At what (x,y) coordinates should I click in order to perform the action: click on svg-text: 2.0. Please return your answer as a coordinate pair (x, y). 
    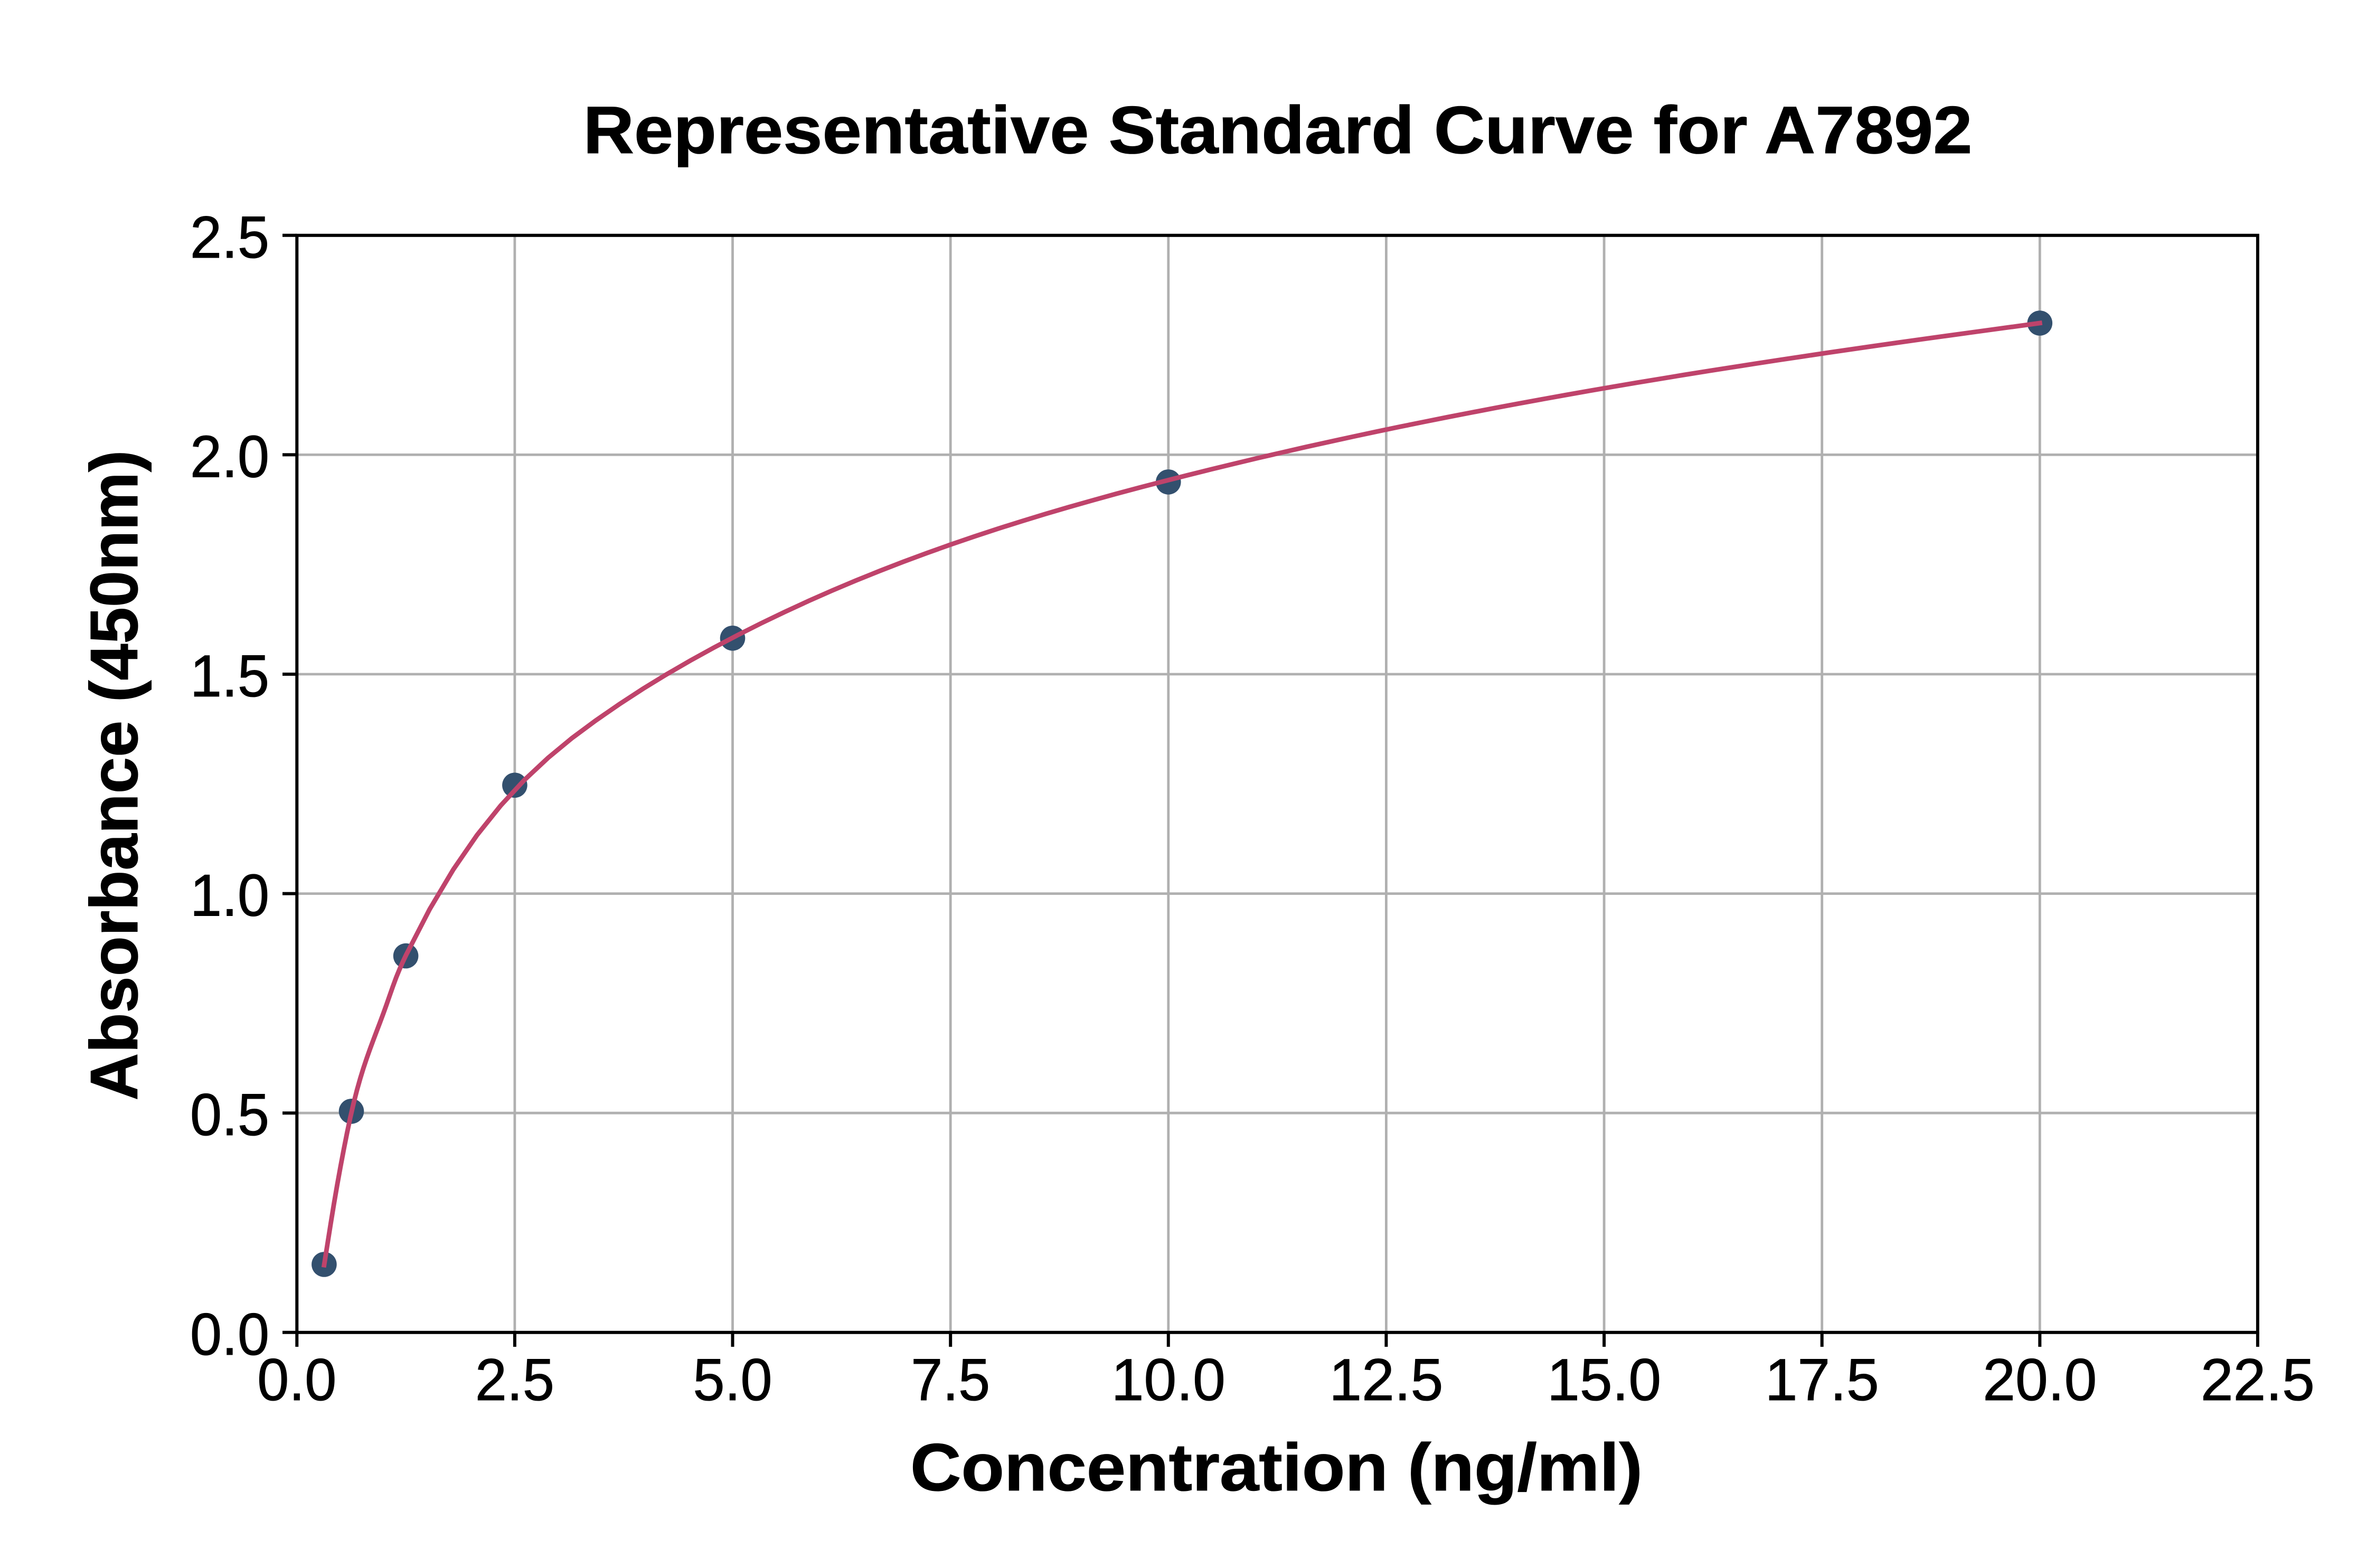
    Looking at the image, I should click on (230, 456).